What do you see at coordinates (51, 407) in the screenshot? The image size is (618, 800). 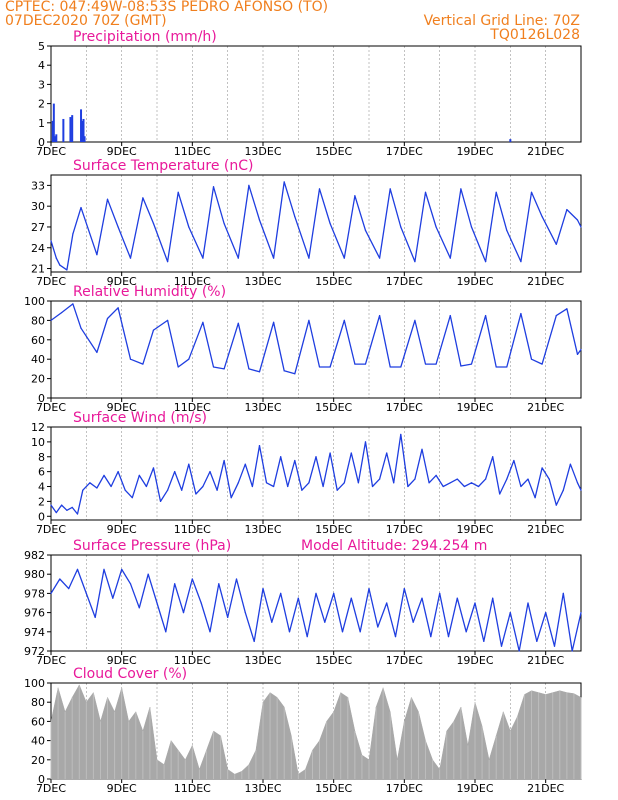 I see `rh-xtick-label: 7DEC` at bounding box center [51, 407].